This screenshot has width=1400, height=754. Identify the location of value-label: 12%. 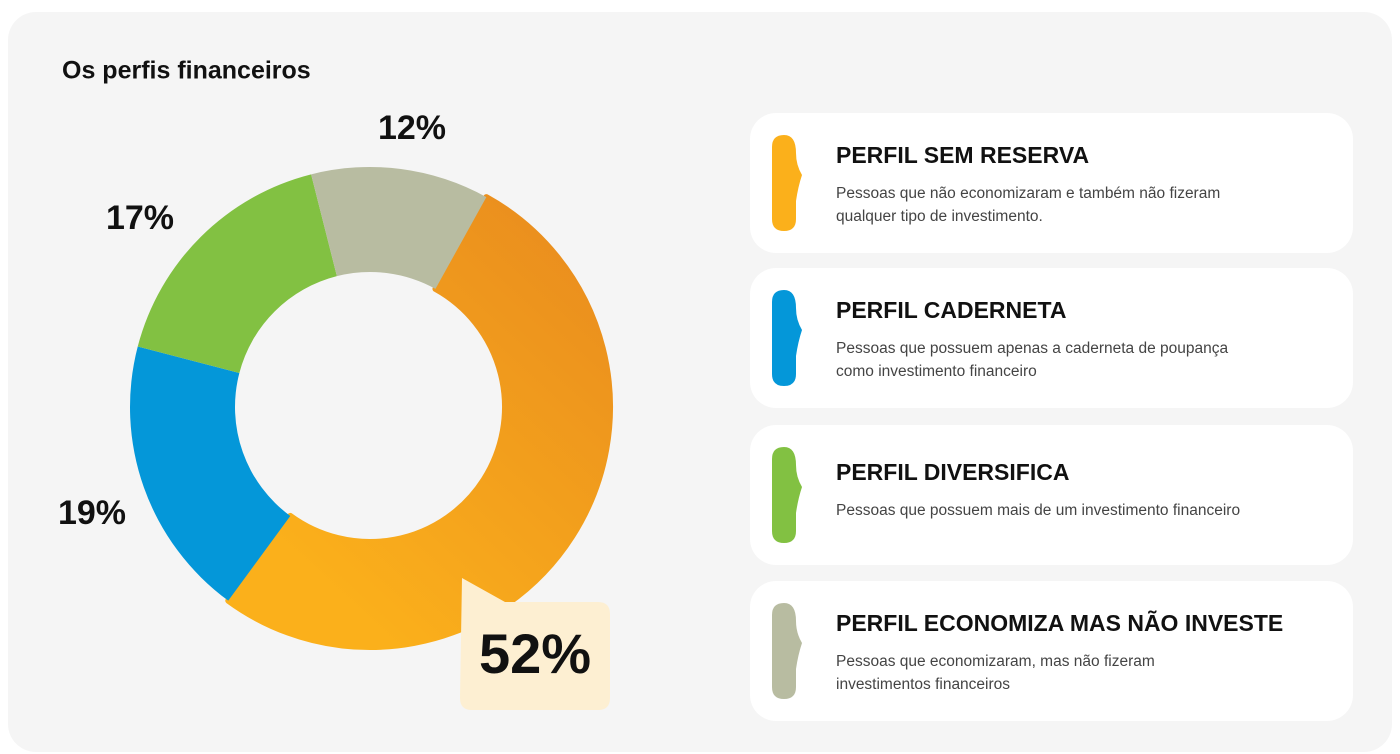
(412, 128).